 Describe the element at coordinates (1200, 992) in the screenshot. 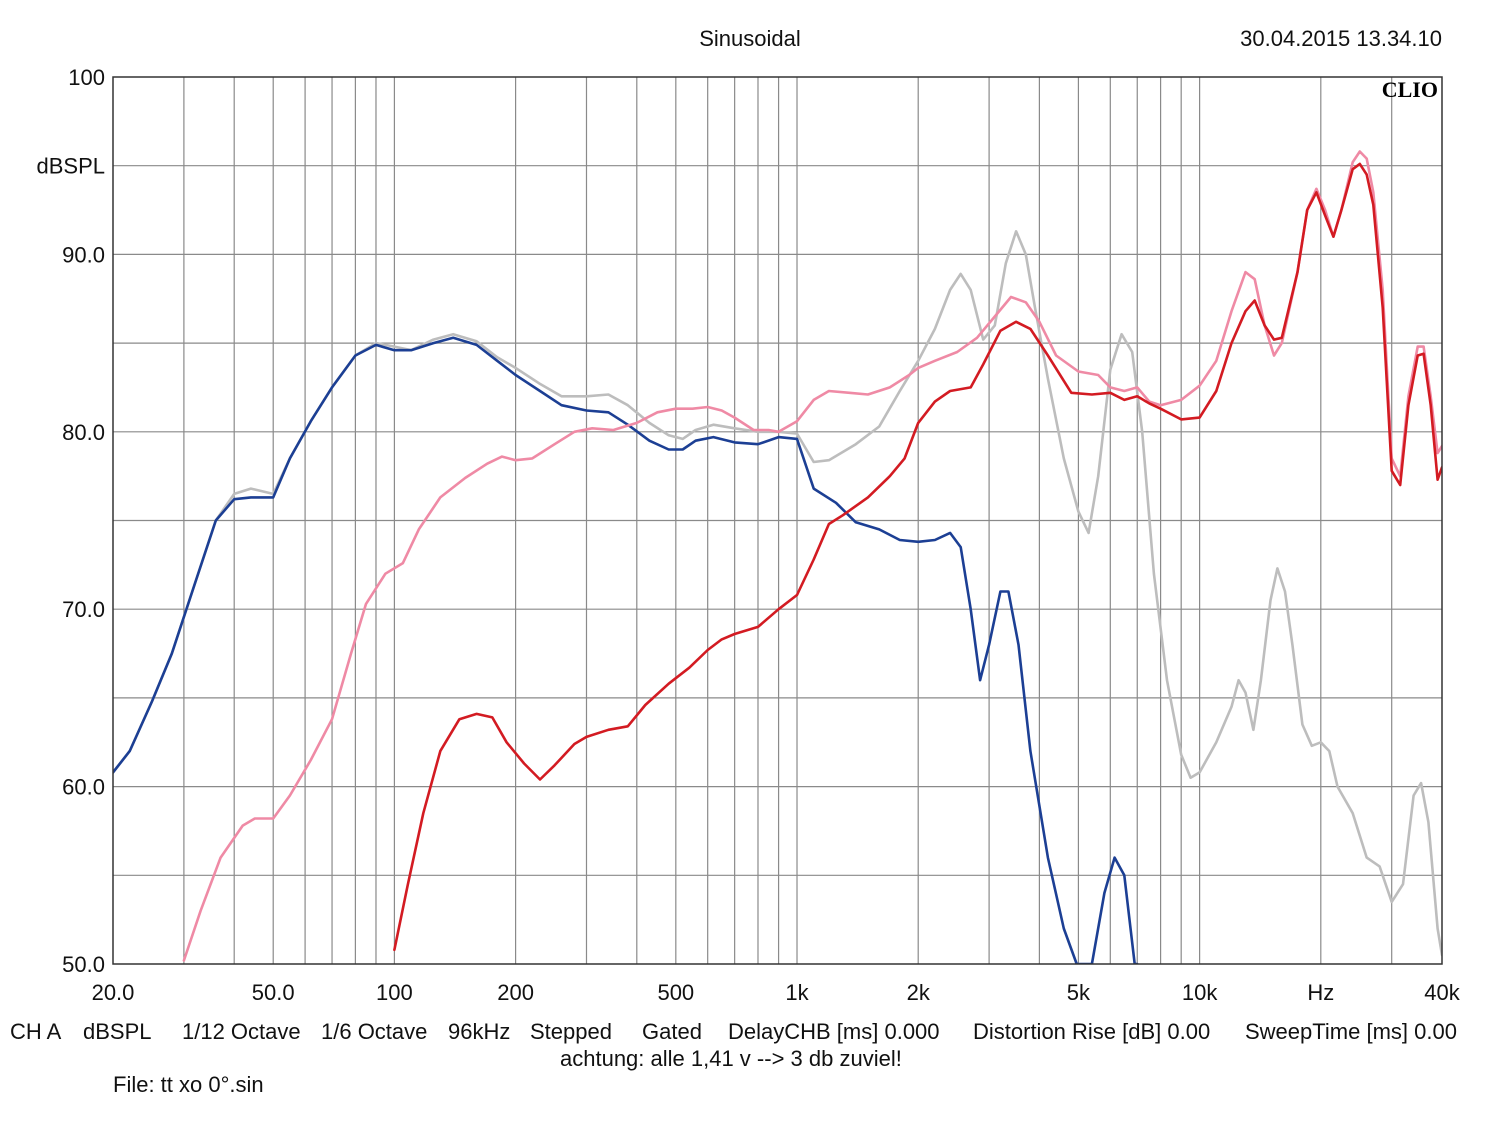

I see `x-tick-label: 10k` at that location.